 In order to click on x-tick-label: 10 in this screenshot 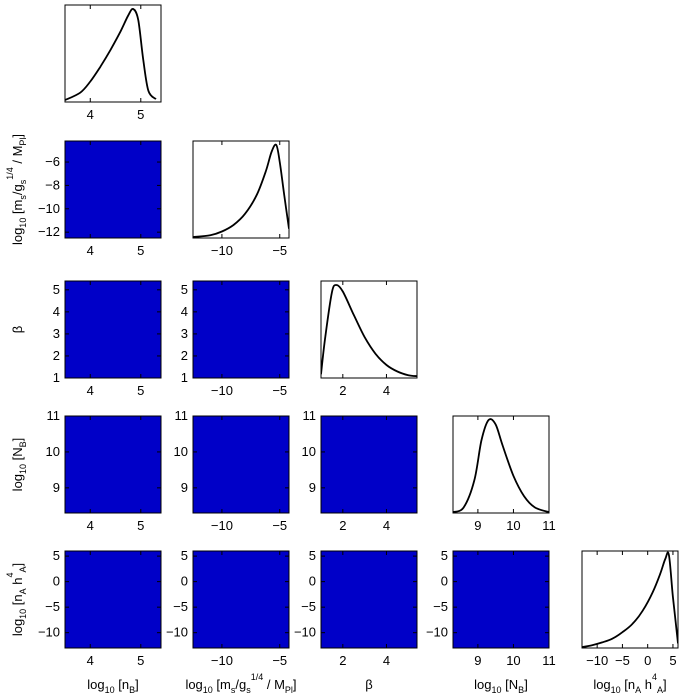, I will do `click(513, 525)`.